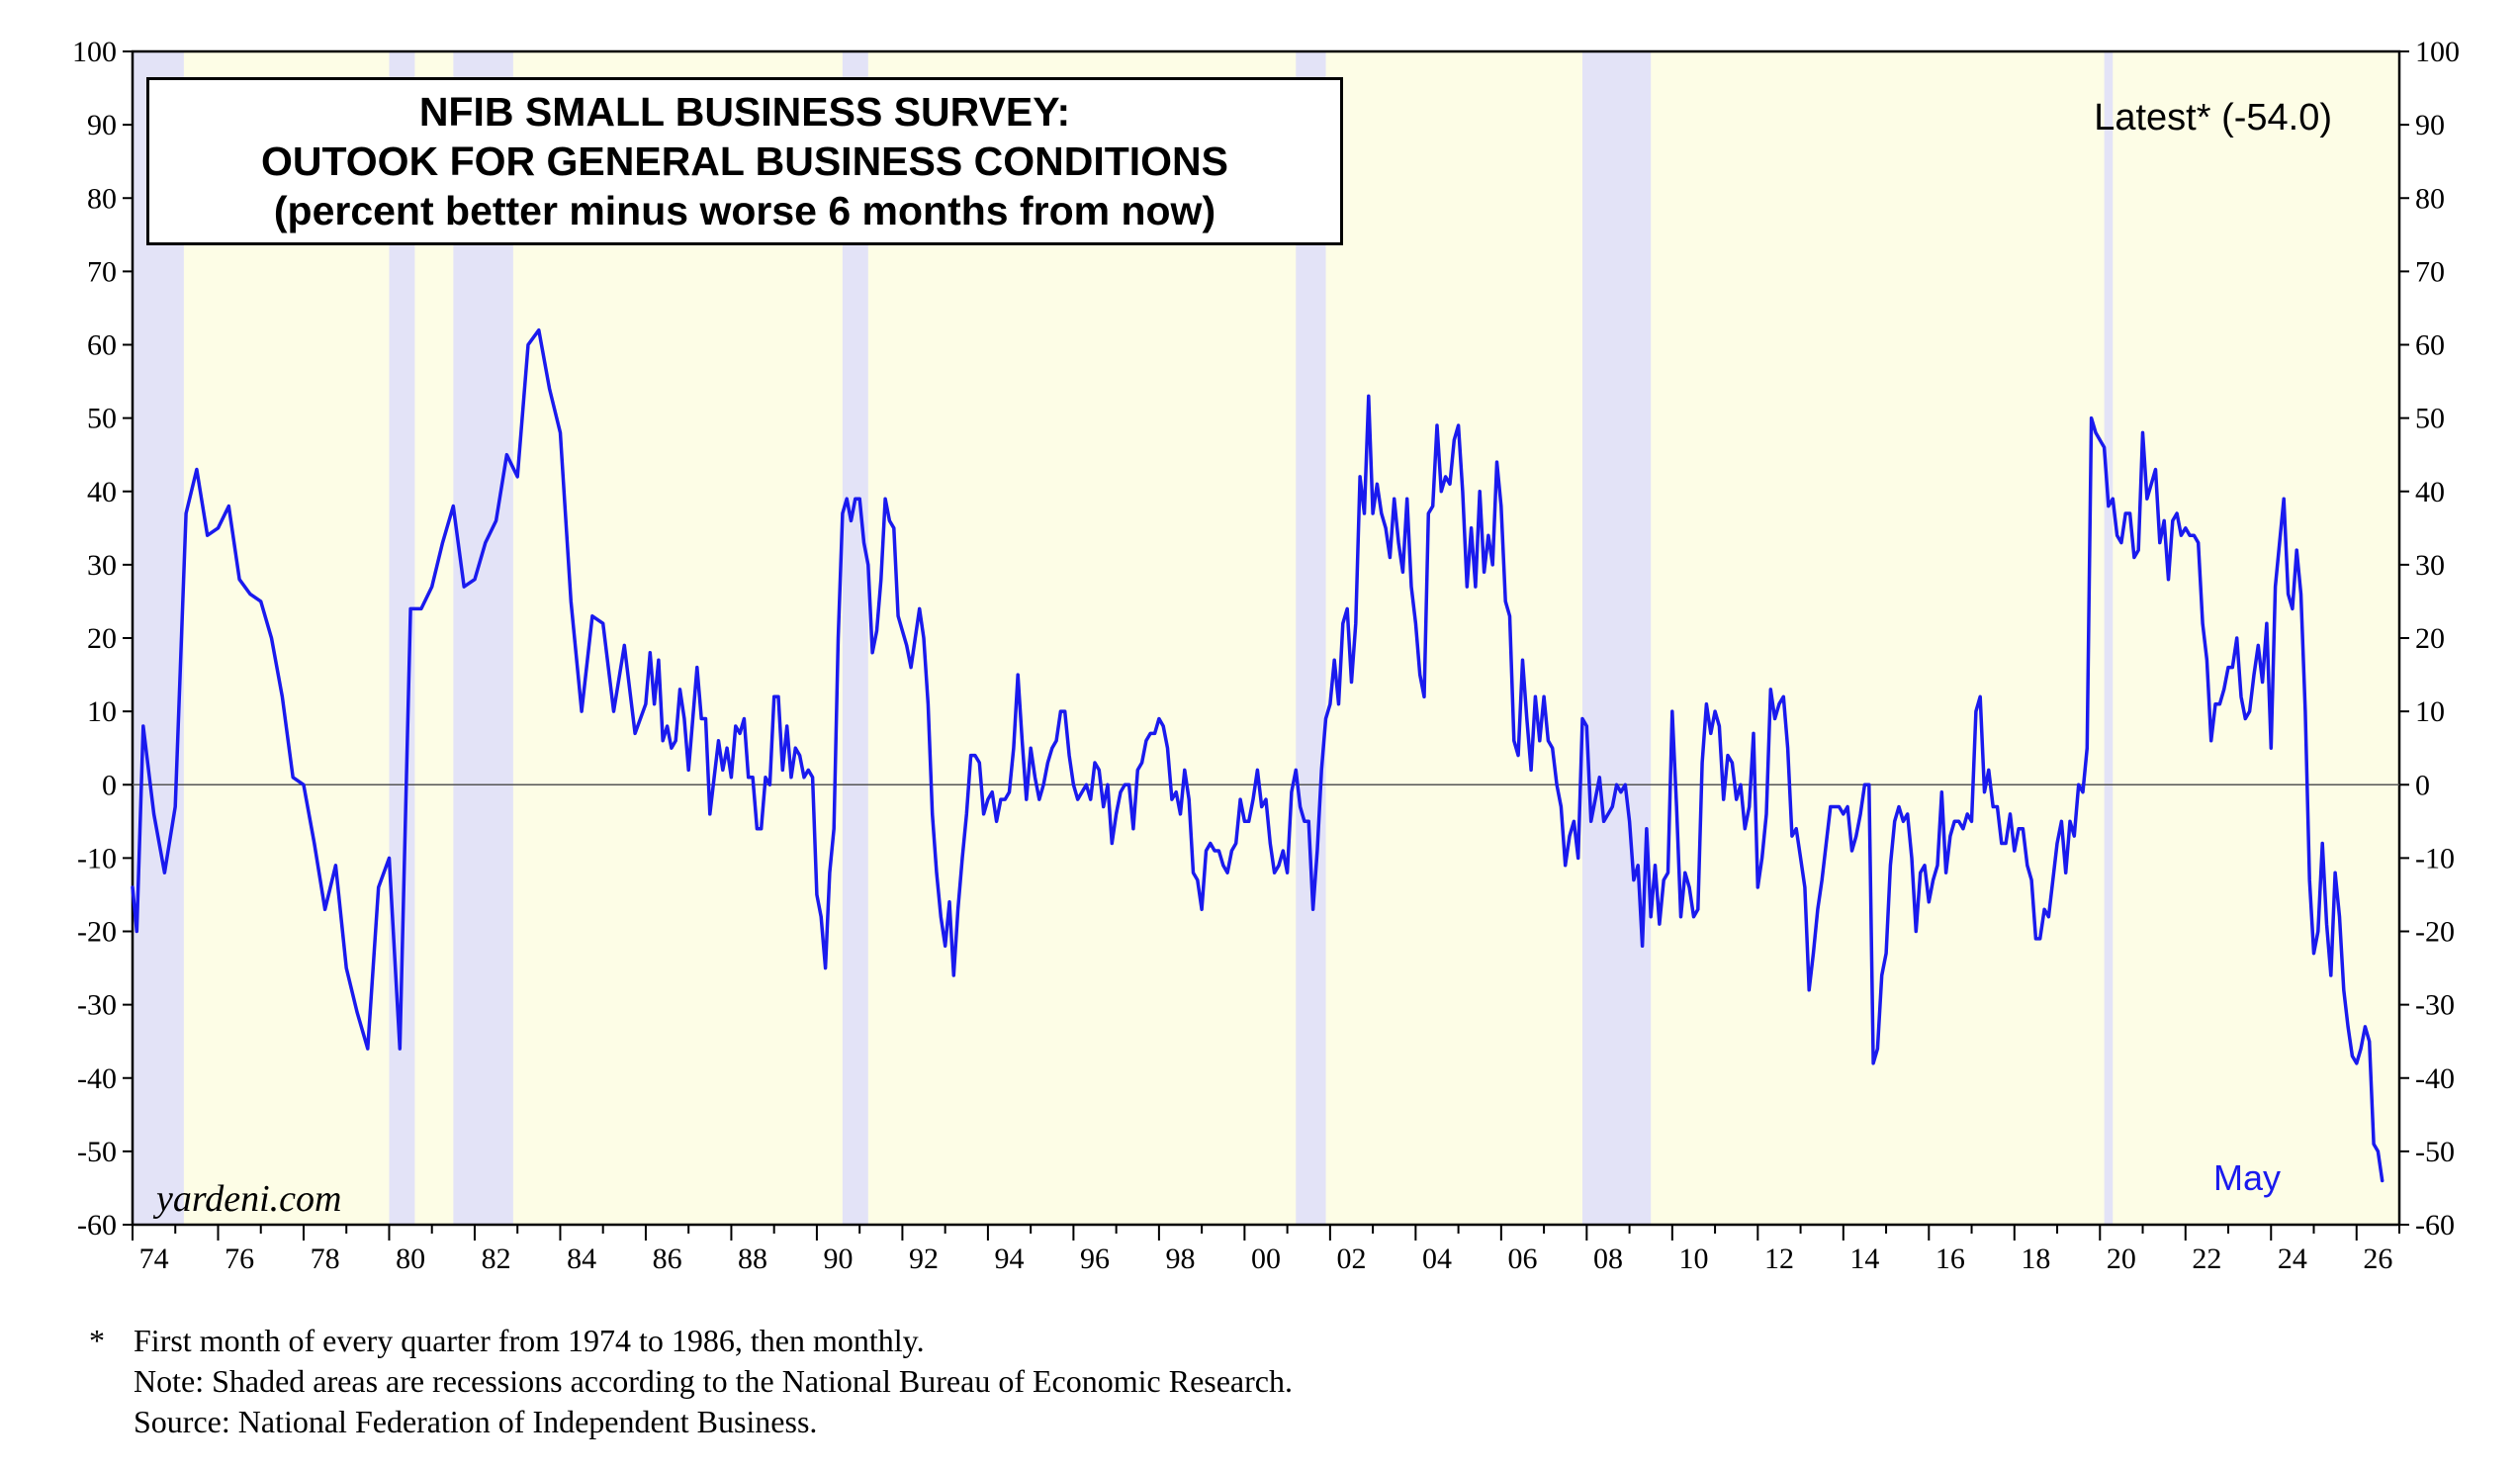  Describe the element at coordinates (102, 271) in the screenshot. I see `y-tick-label-left: 70` at that location.